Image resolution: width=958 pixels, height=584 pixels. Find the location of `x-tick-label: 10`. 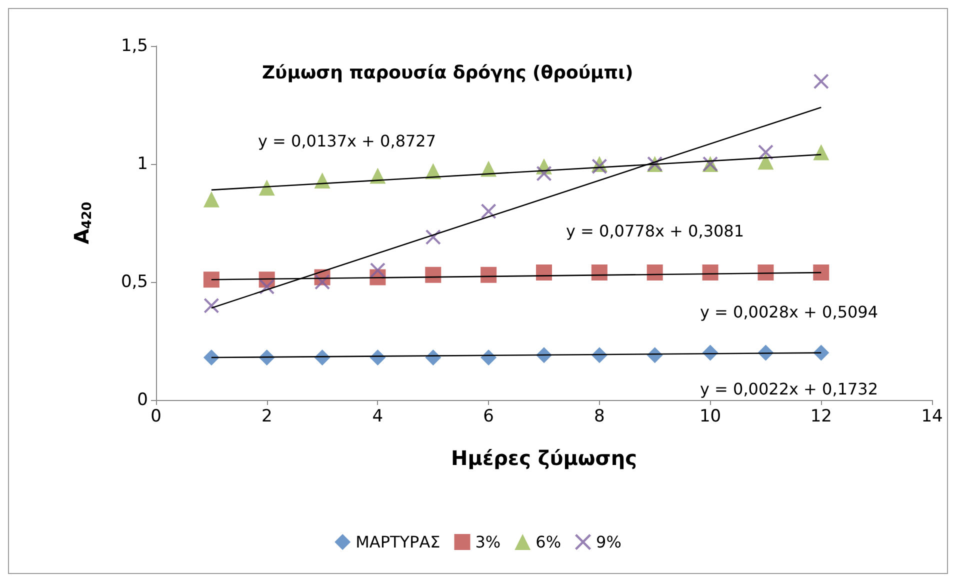

x-tick-label: 10 is located at coordinates (710, 416).